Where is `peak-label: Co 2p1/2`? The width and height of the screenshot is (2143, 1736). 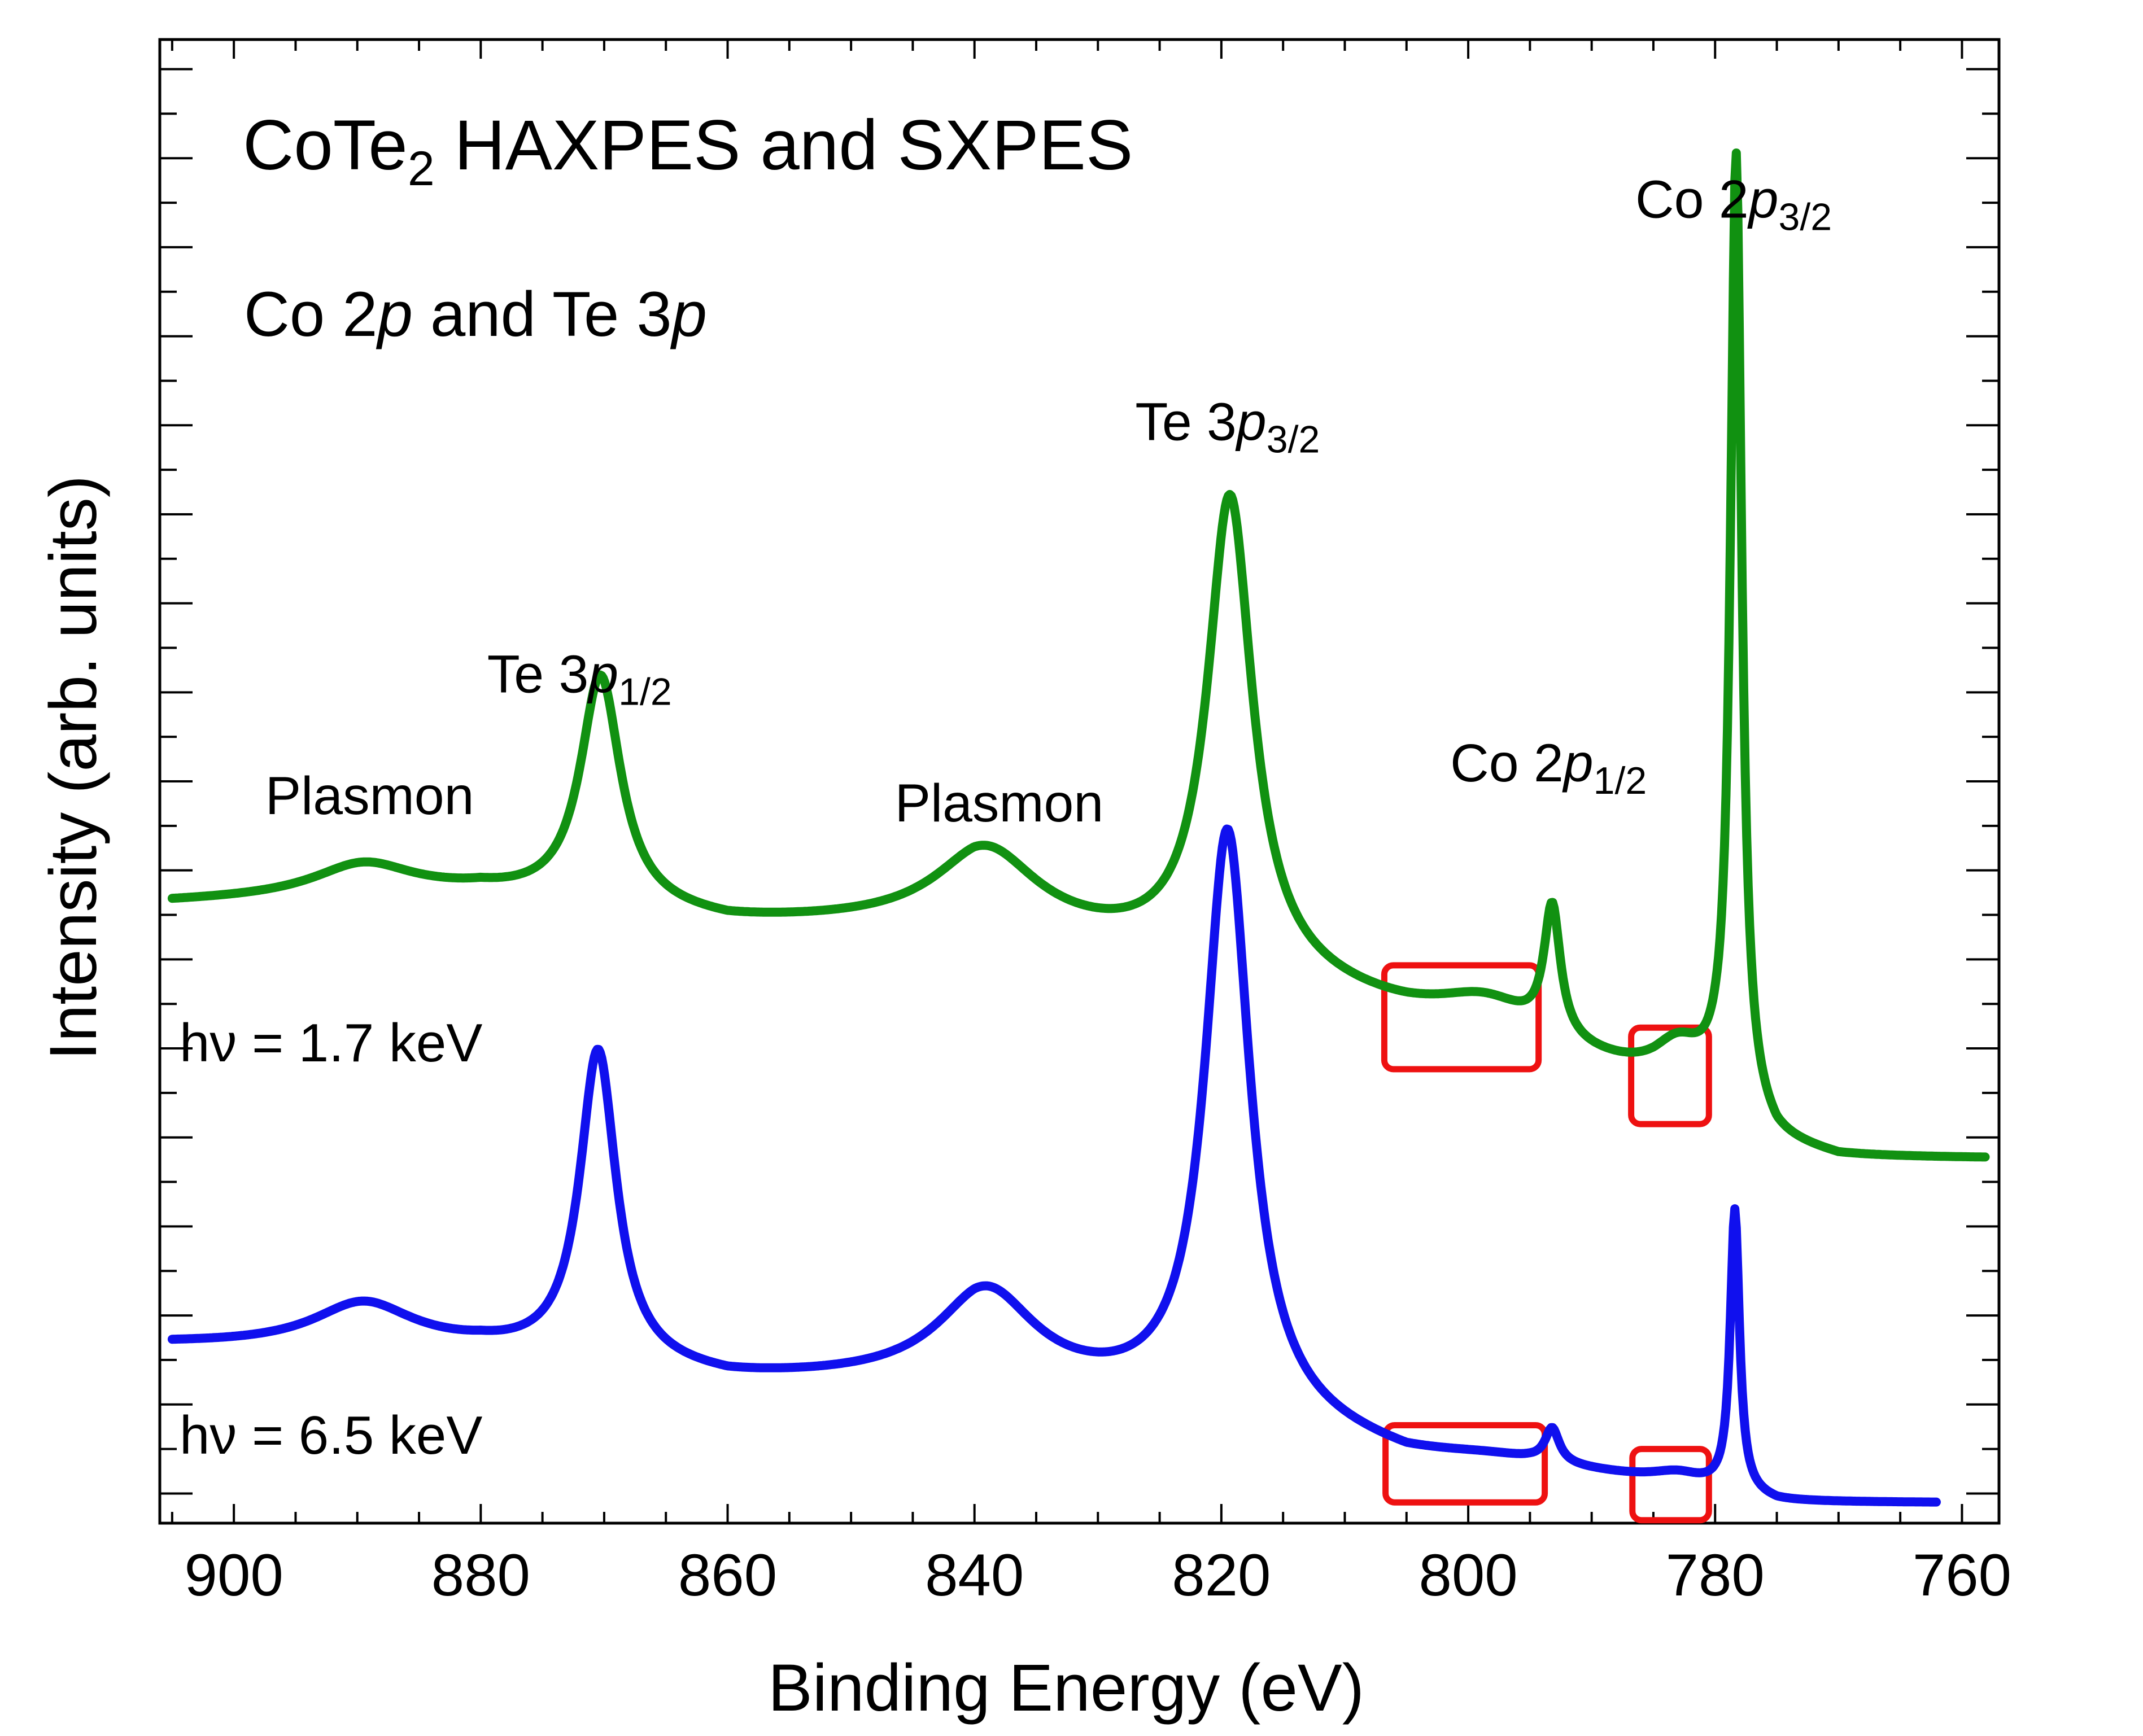
peak-label: Co 2p1/2 is located at coordinates (1549, 768).